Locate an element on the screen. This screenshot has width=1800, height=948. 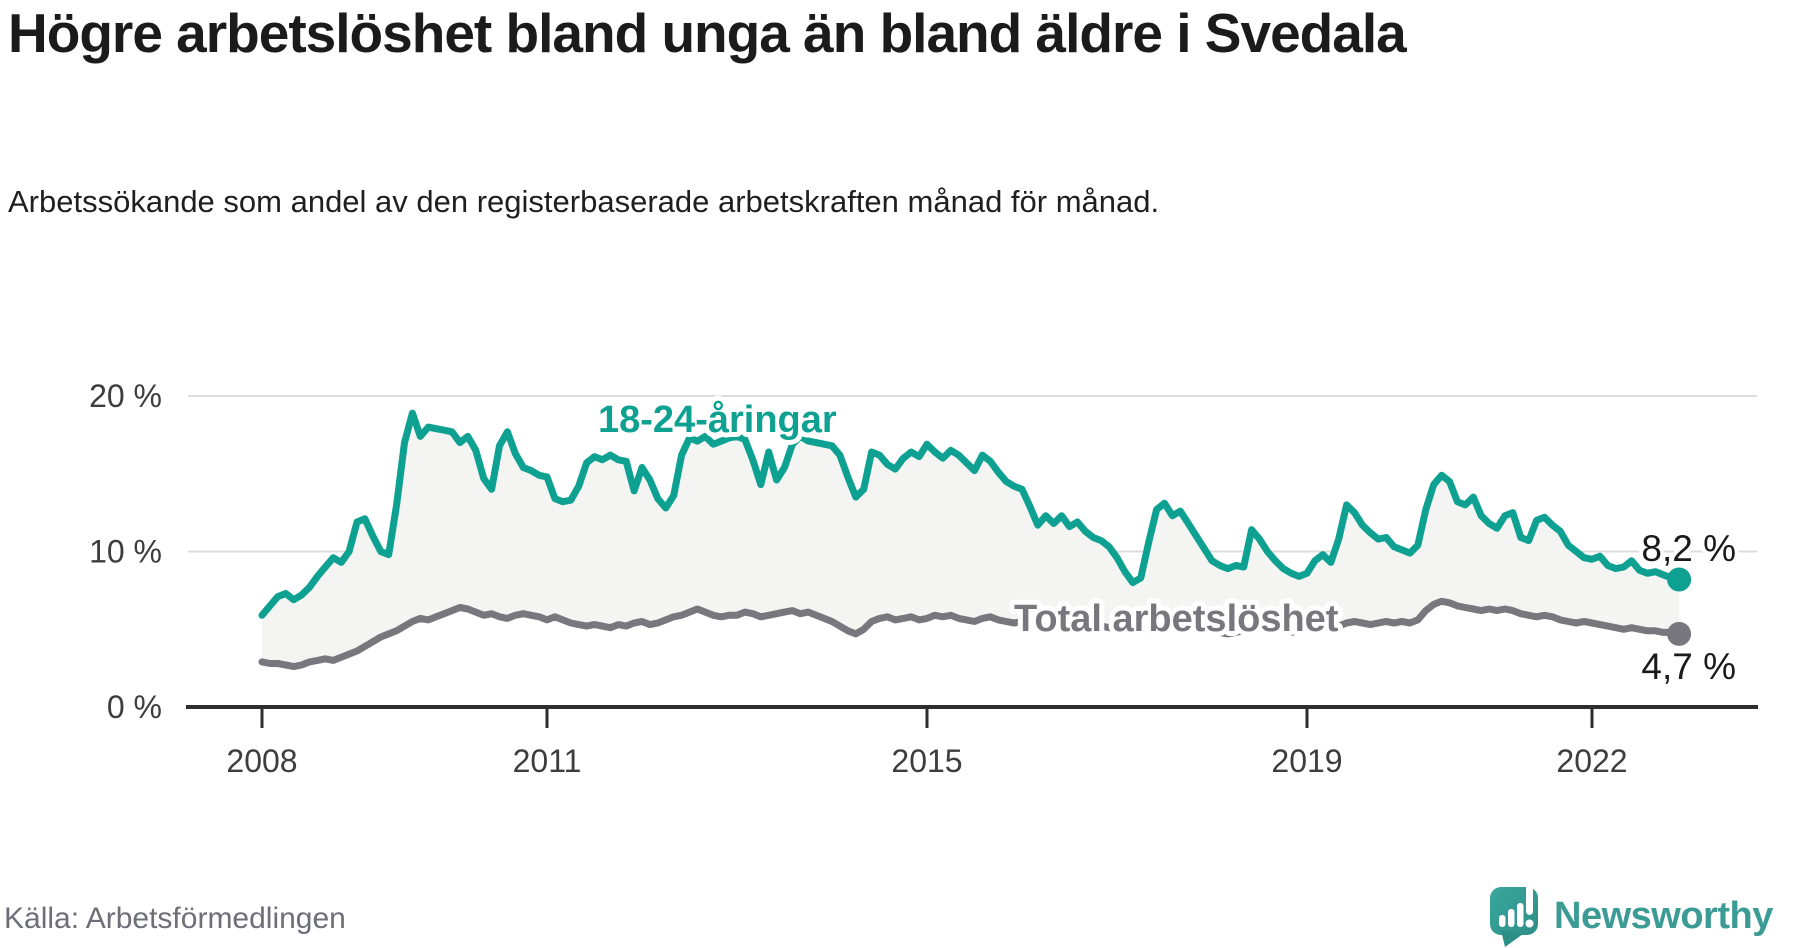
y-axis-labels: 20 % 10 % 0 % is located at coordinates (125, 551).